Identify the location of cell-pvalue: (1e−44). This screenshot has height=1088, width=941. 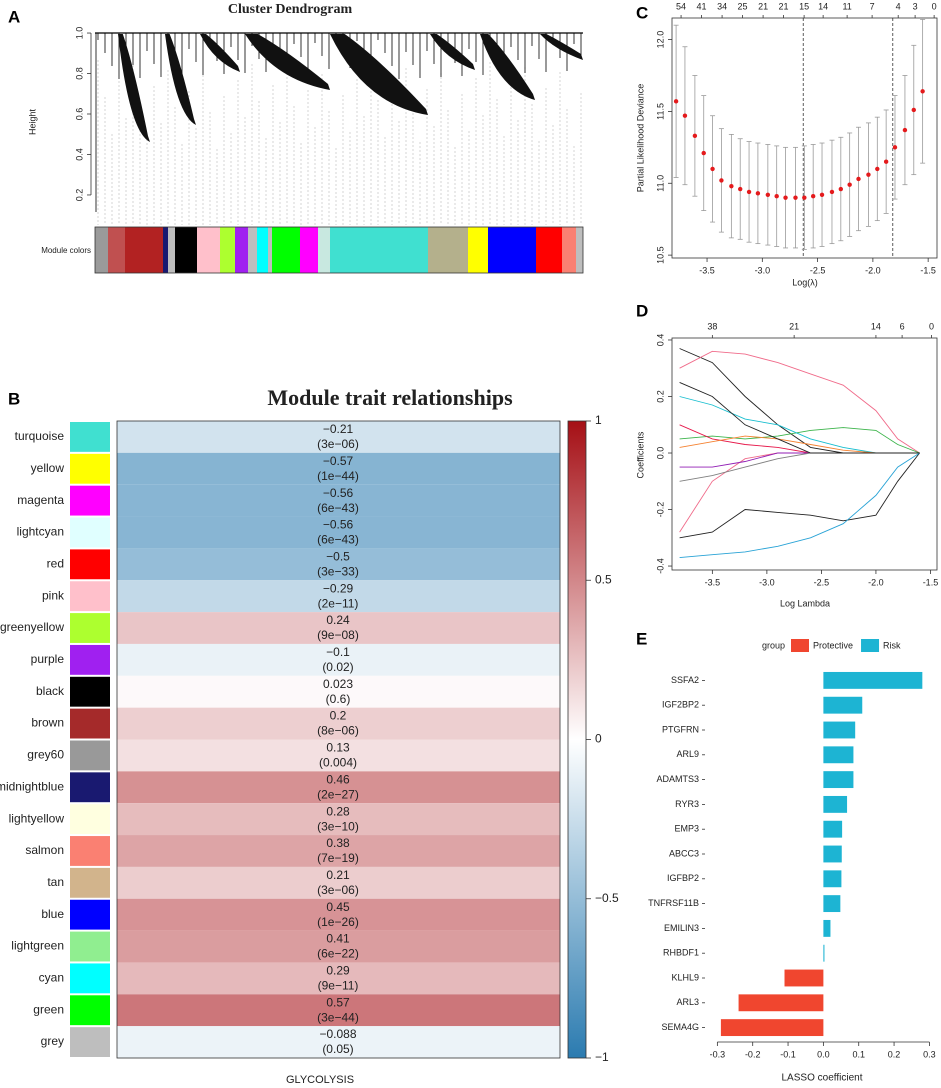
(338, 476).